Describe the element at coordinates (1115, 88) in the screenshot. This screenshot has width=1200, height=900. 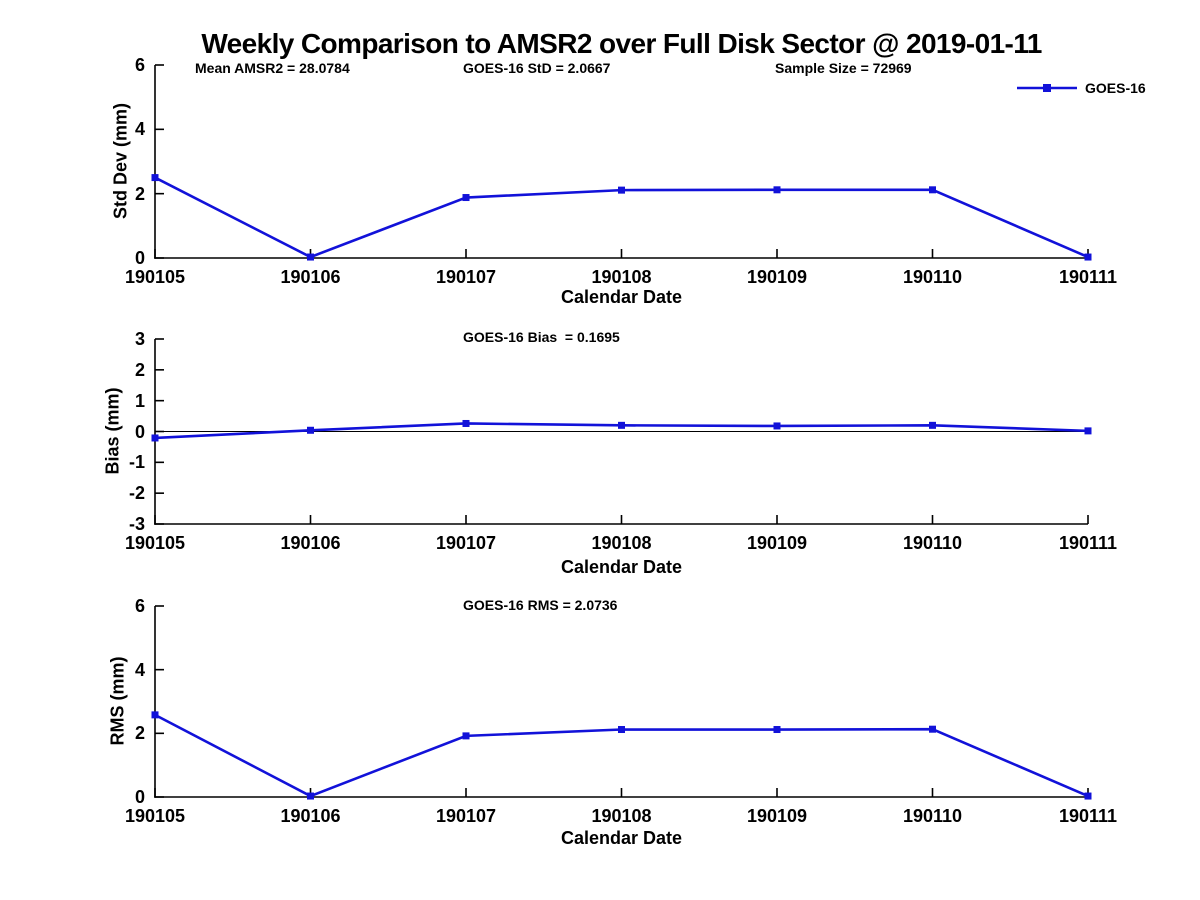
I see `legend-label: GOES-16` at that location.